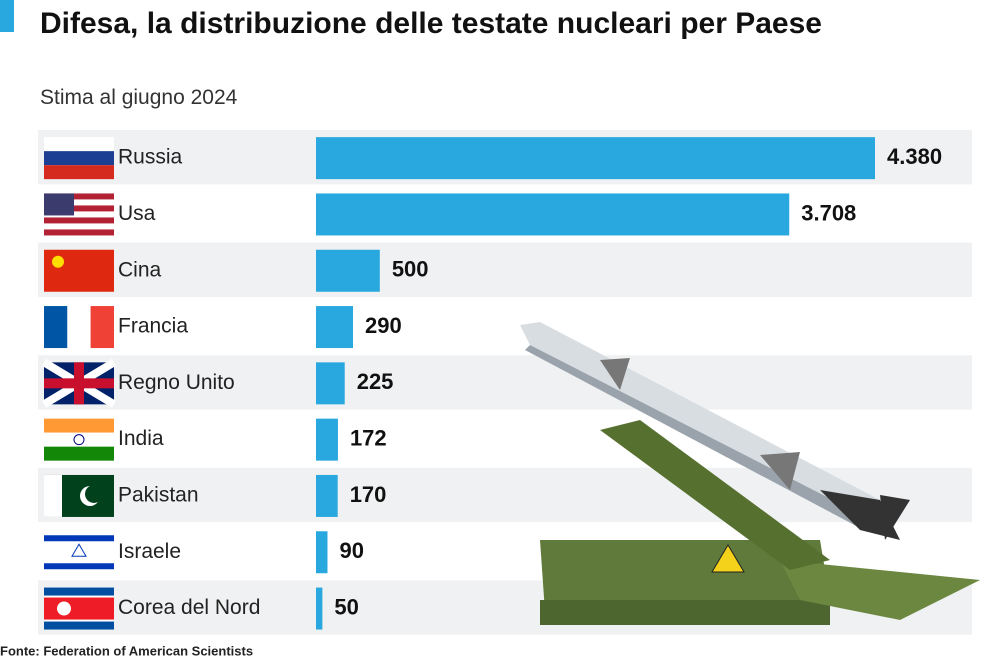 The width and height of the screenshot is (994, 663). Describe the element at coordinates (158, 494) in the screenshot. I see `category-label: Pakistan` at that location.